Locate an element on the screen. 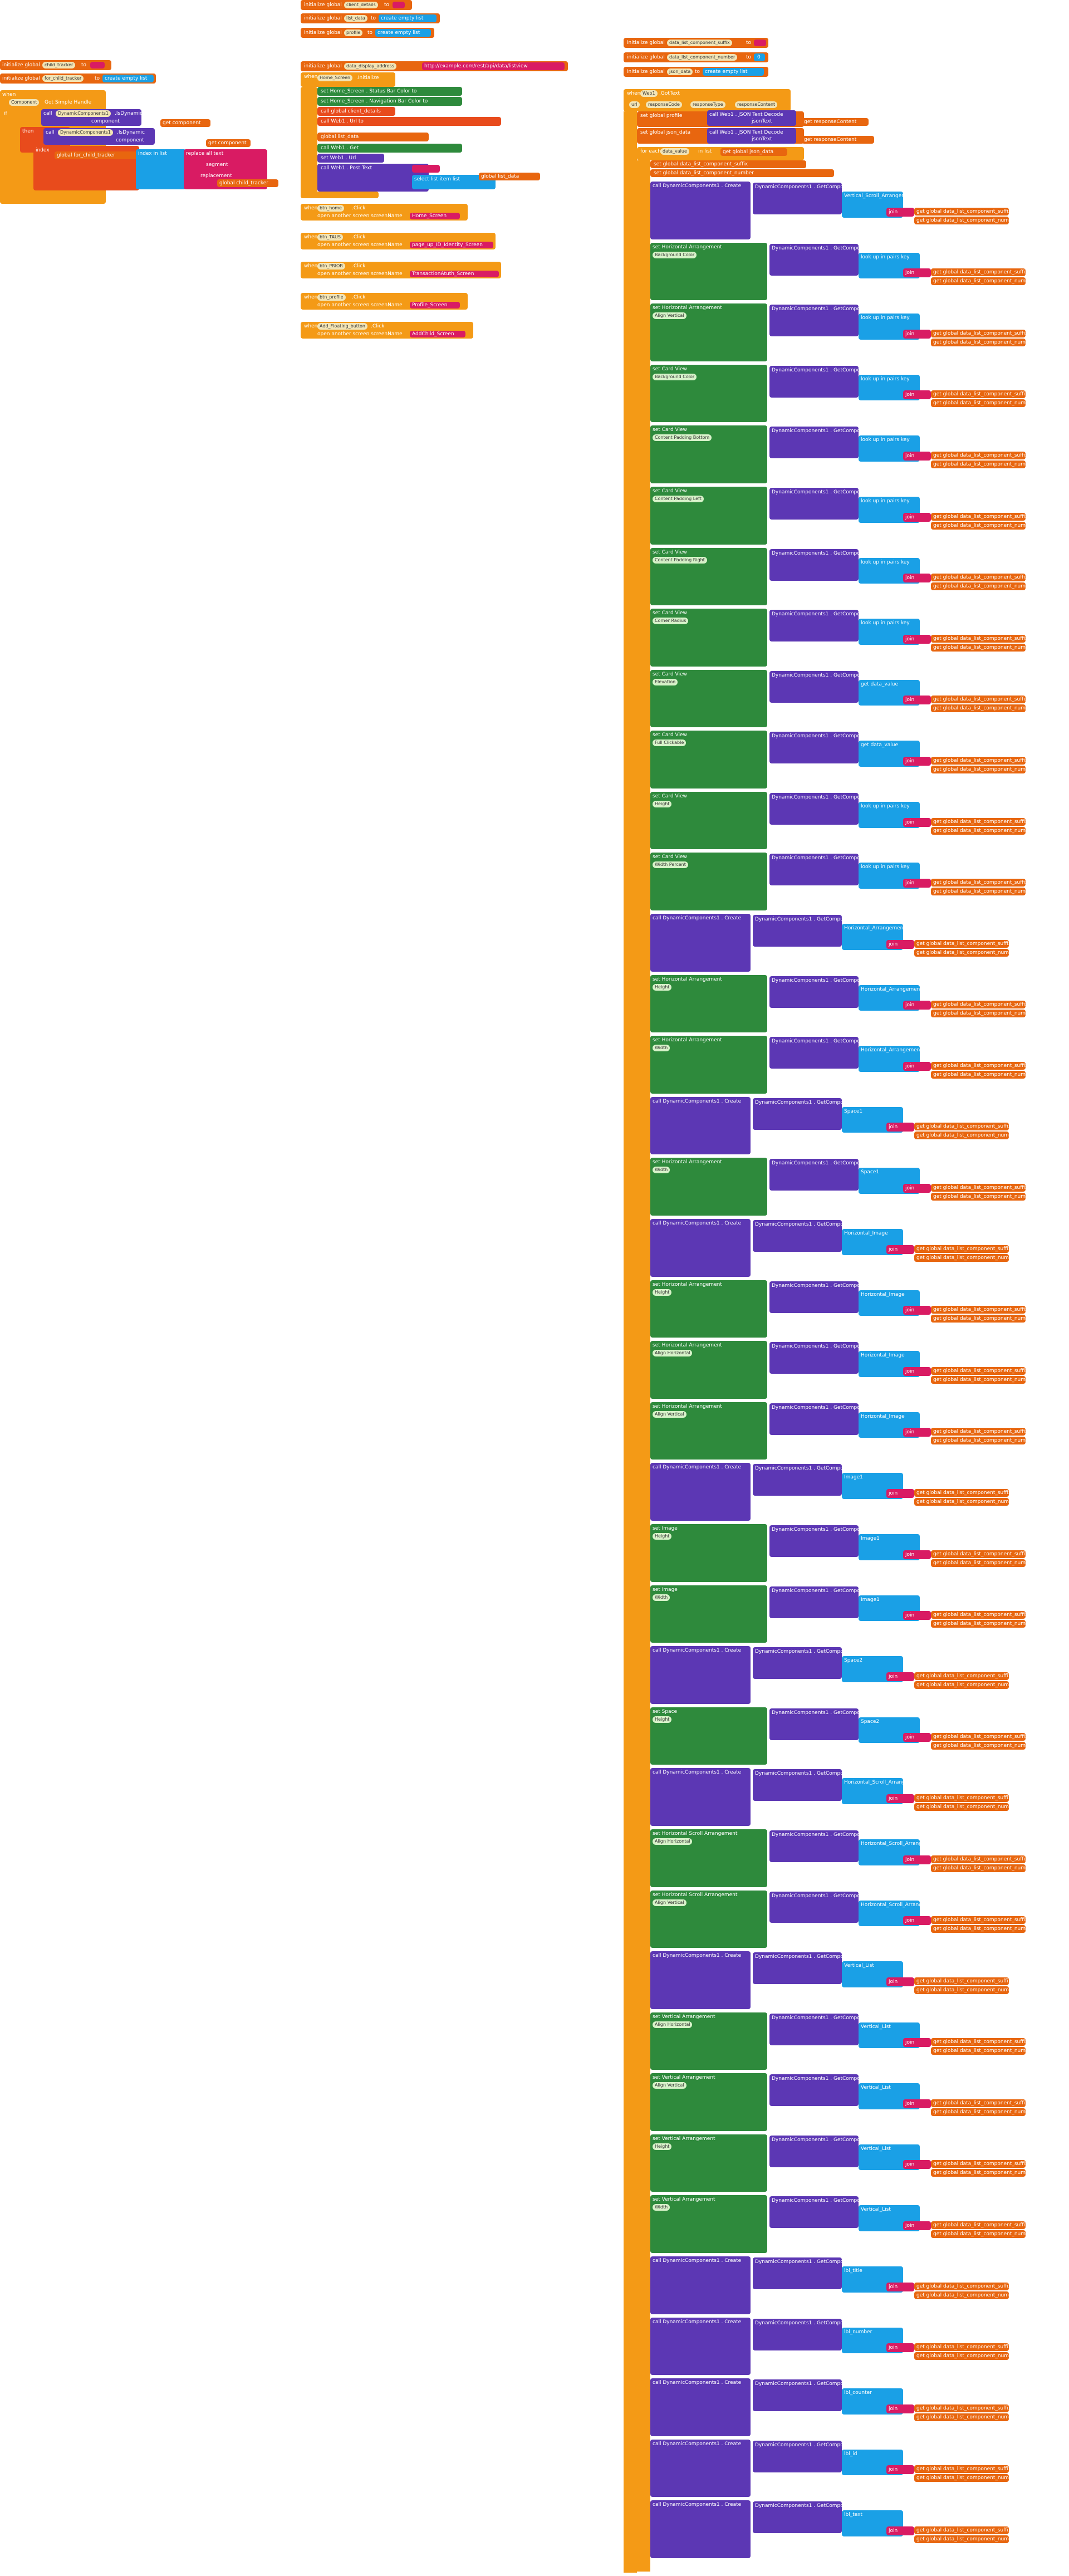 Image resolution: width=1069 pixels, height=2576 pixels. create-empty-list-block: create empty list is located at coordinates (408, 18).